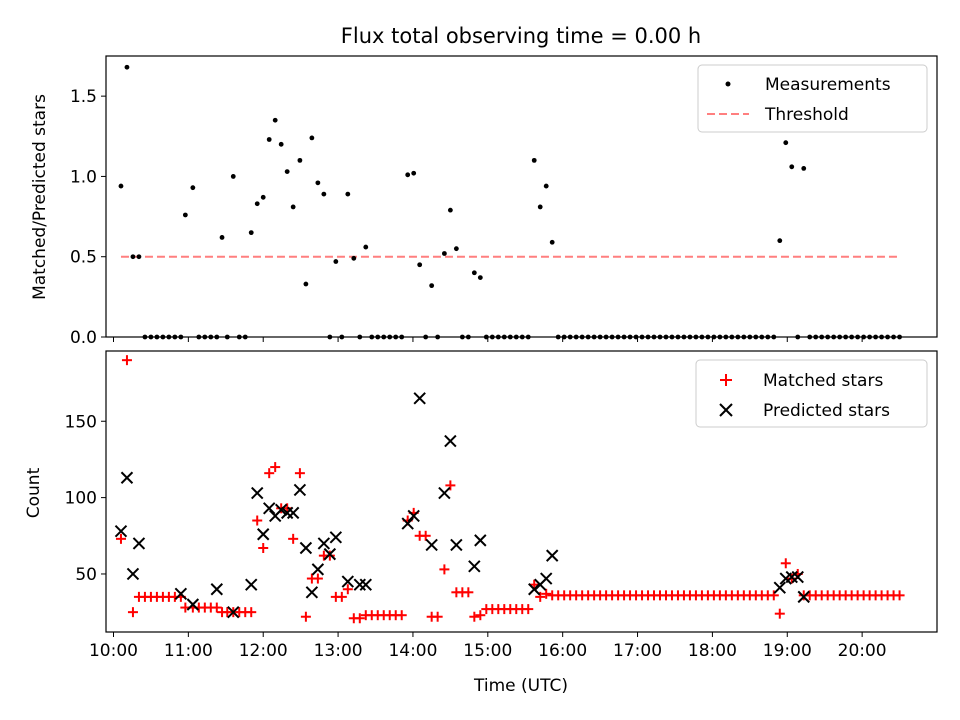  What do you see at coordinates (34, 492) in the screenshot?
I see `bottom-y-axis-label: Count` at bounding box center [34, 492].